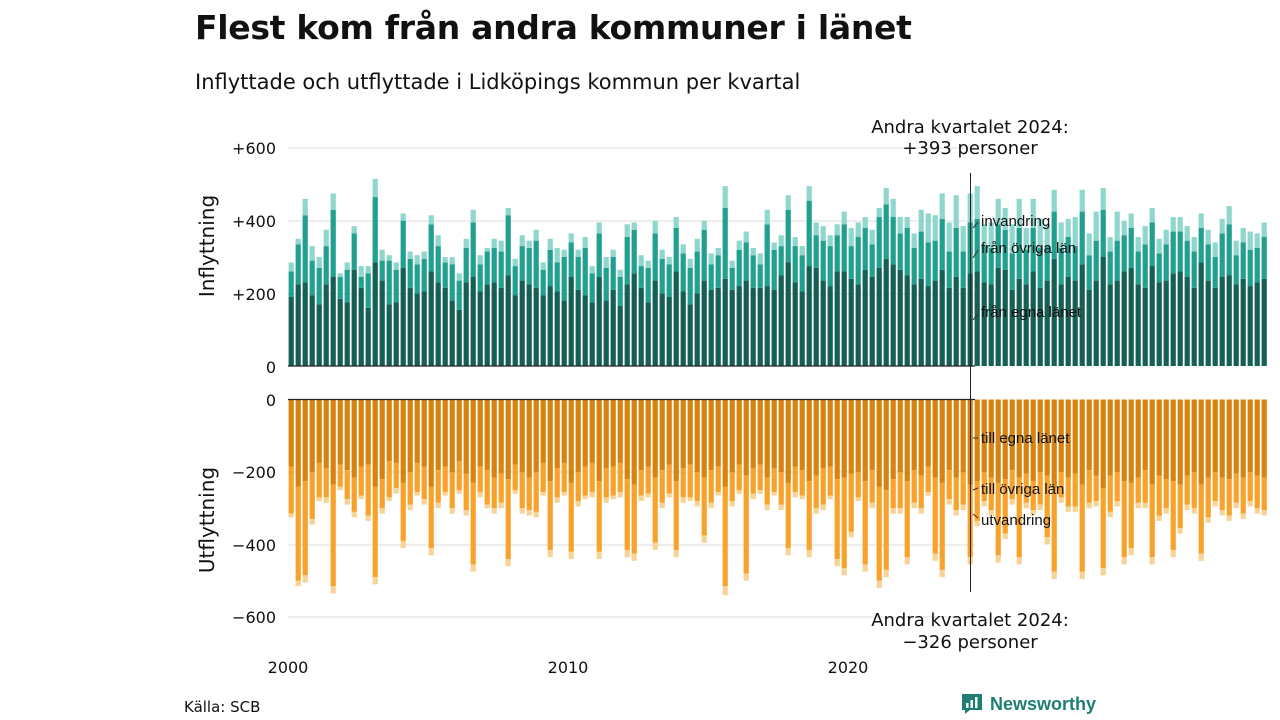 The height and width of the screenshot is (720, 1280). Describe the element at coordinates (568, 667) in the screenshot. I see `x-tick-label: 2010` at that location.